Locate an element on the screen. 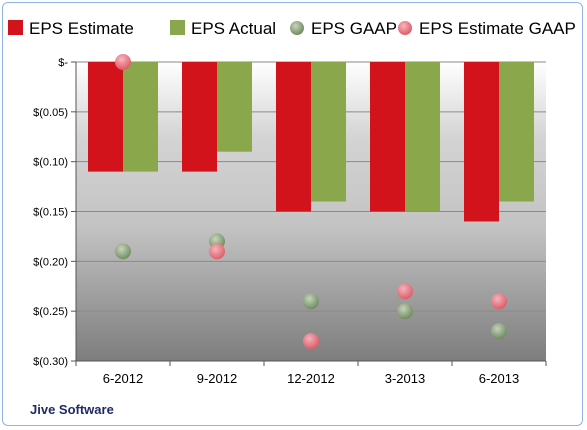 This screenshot has height=430, width=587. y-tick-label: $(0.20) is located at coordinates (50, 262).